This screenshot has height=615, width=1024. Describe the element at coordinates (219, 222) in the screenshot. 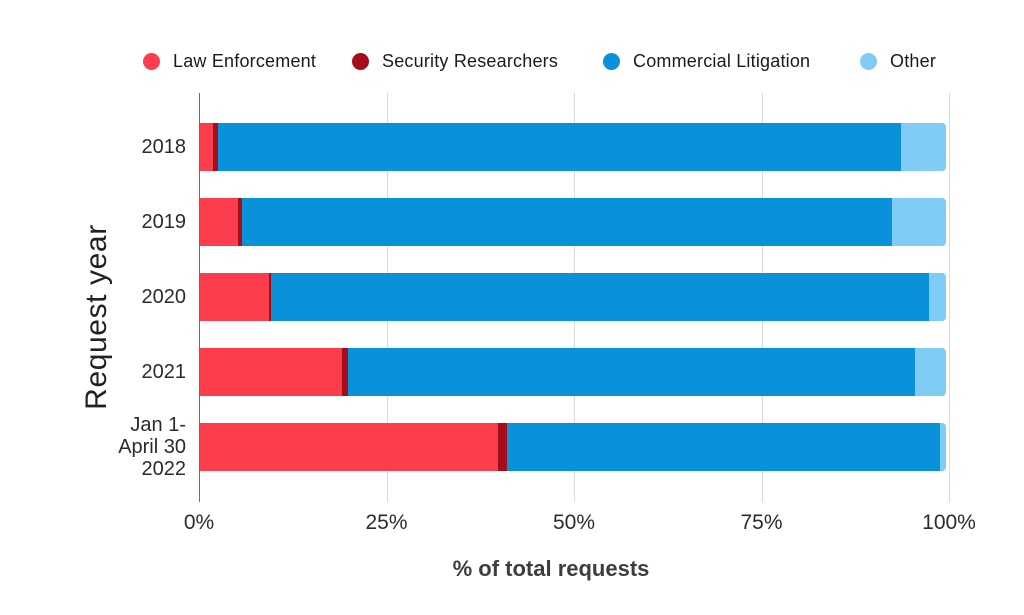

I see `bar-segment-2019-law-enforcement` at that location.